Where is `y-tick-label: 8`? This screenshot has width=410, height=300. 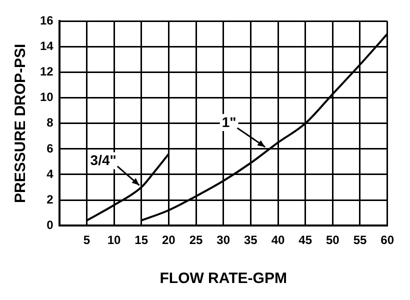
y-tick-label: 8 is located at coordinates (50, 123).